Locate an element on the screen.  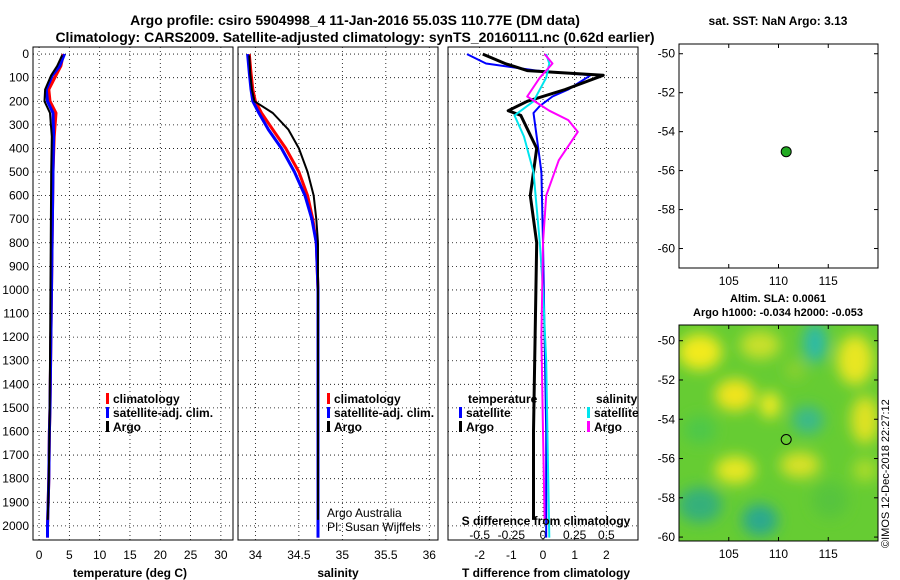
top-tick-label: 0.5 is located at coordinates (606, 535).